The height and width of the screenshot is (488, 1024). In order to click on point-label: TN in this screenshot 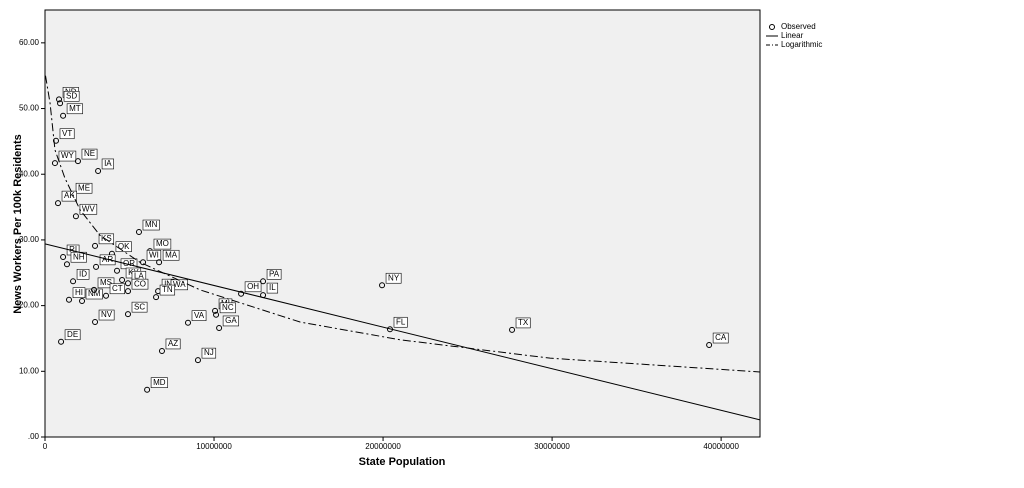, I will do `click(167, 289)`.